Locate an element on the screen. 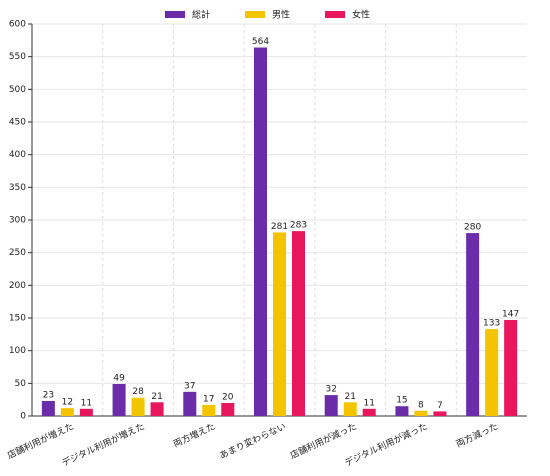 The image size is (550, 476). value-label: 133 is located at coordinates (491, 324).